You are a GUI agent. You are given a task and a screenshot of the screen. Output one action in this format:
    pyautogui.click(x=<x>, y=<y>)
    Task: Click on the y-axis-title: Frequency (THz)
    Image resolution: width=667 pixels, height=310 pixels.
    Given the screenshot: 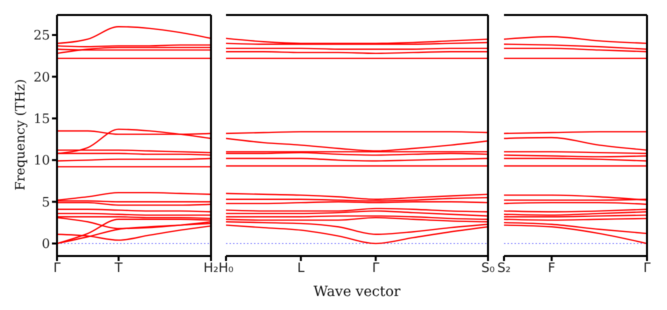 What is the action you would take?
    pyautogui.click(x=21, y=134)
    